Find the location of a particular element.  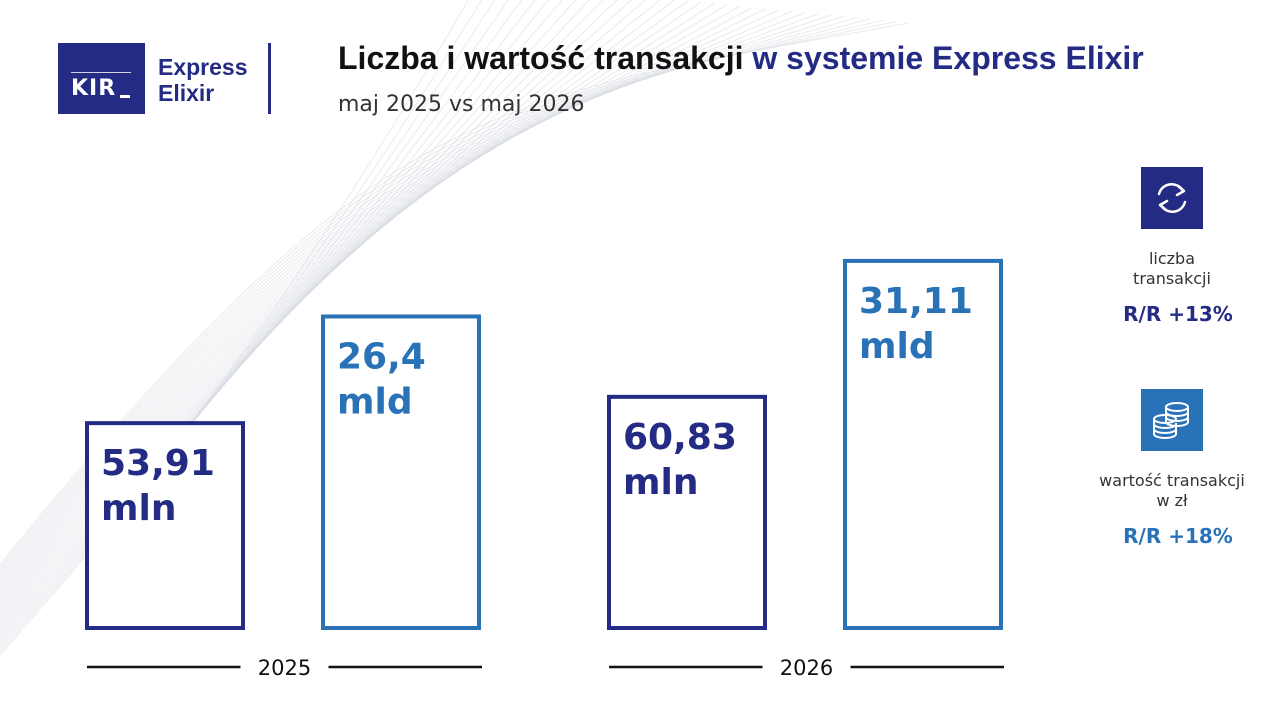

kpi-count-value: R/R +13% is located at coordinates (1178, 314).